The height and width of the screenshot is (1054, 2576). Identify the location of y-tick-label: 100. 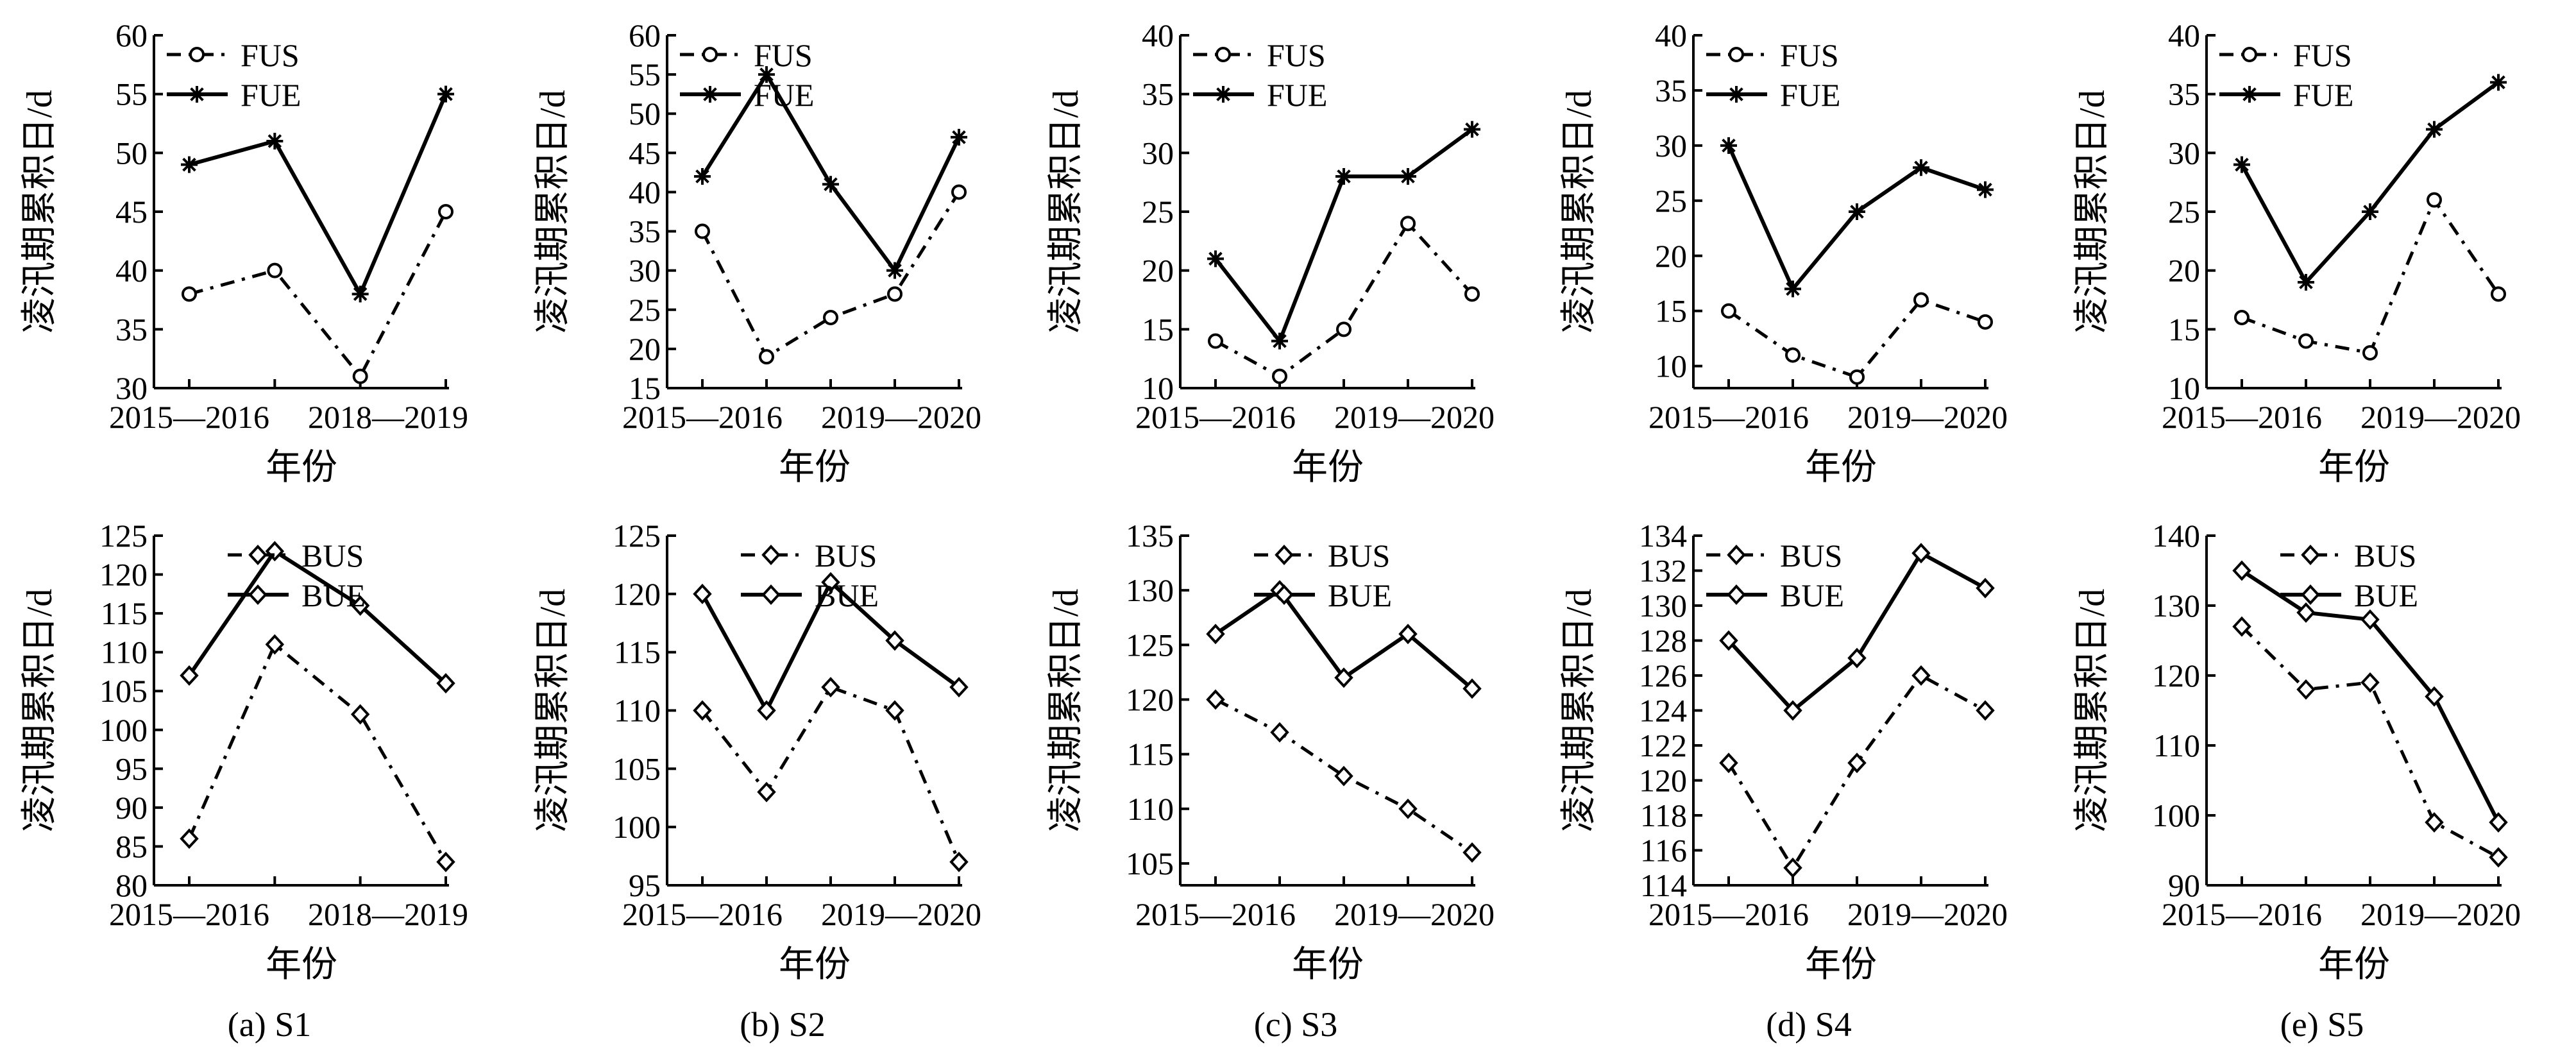
(637, 827).